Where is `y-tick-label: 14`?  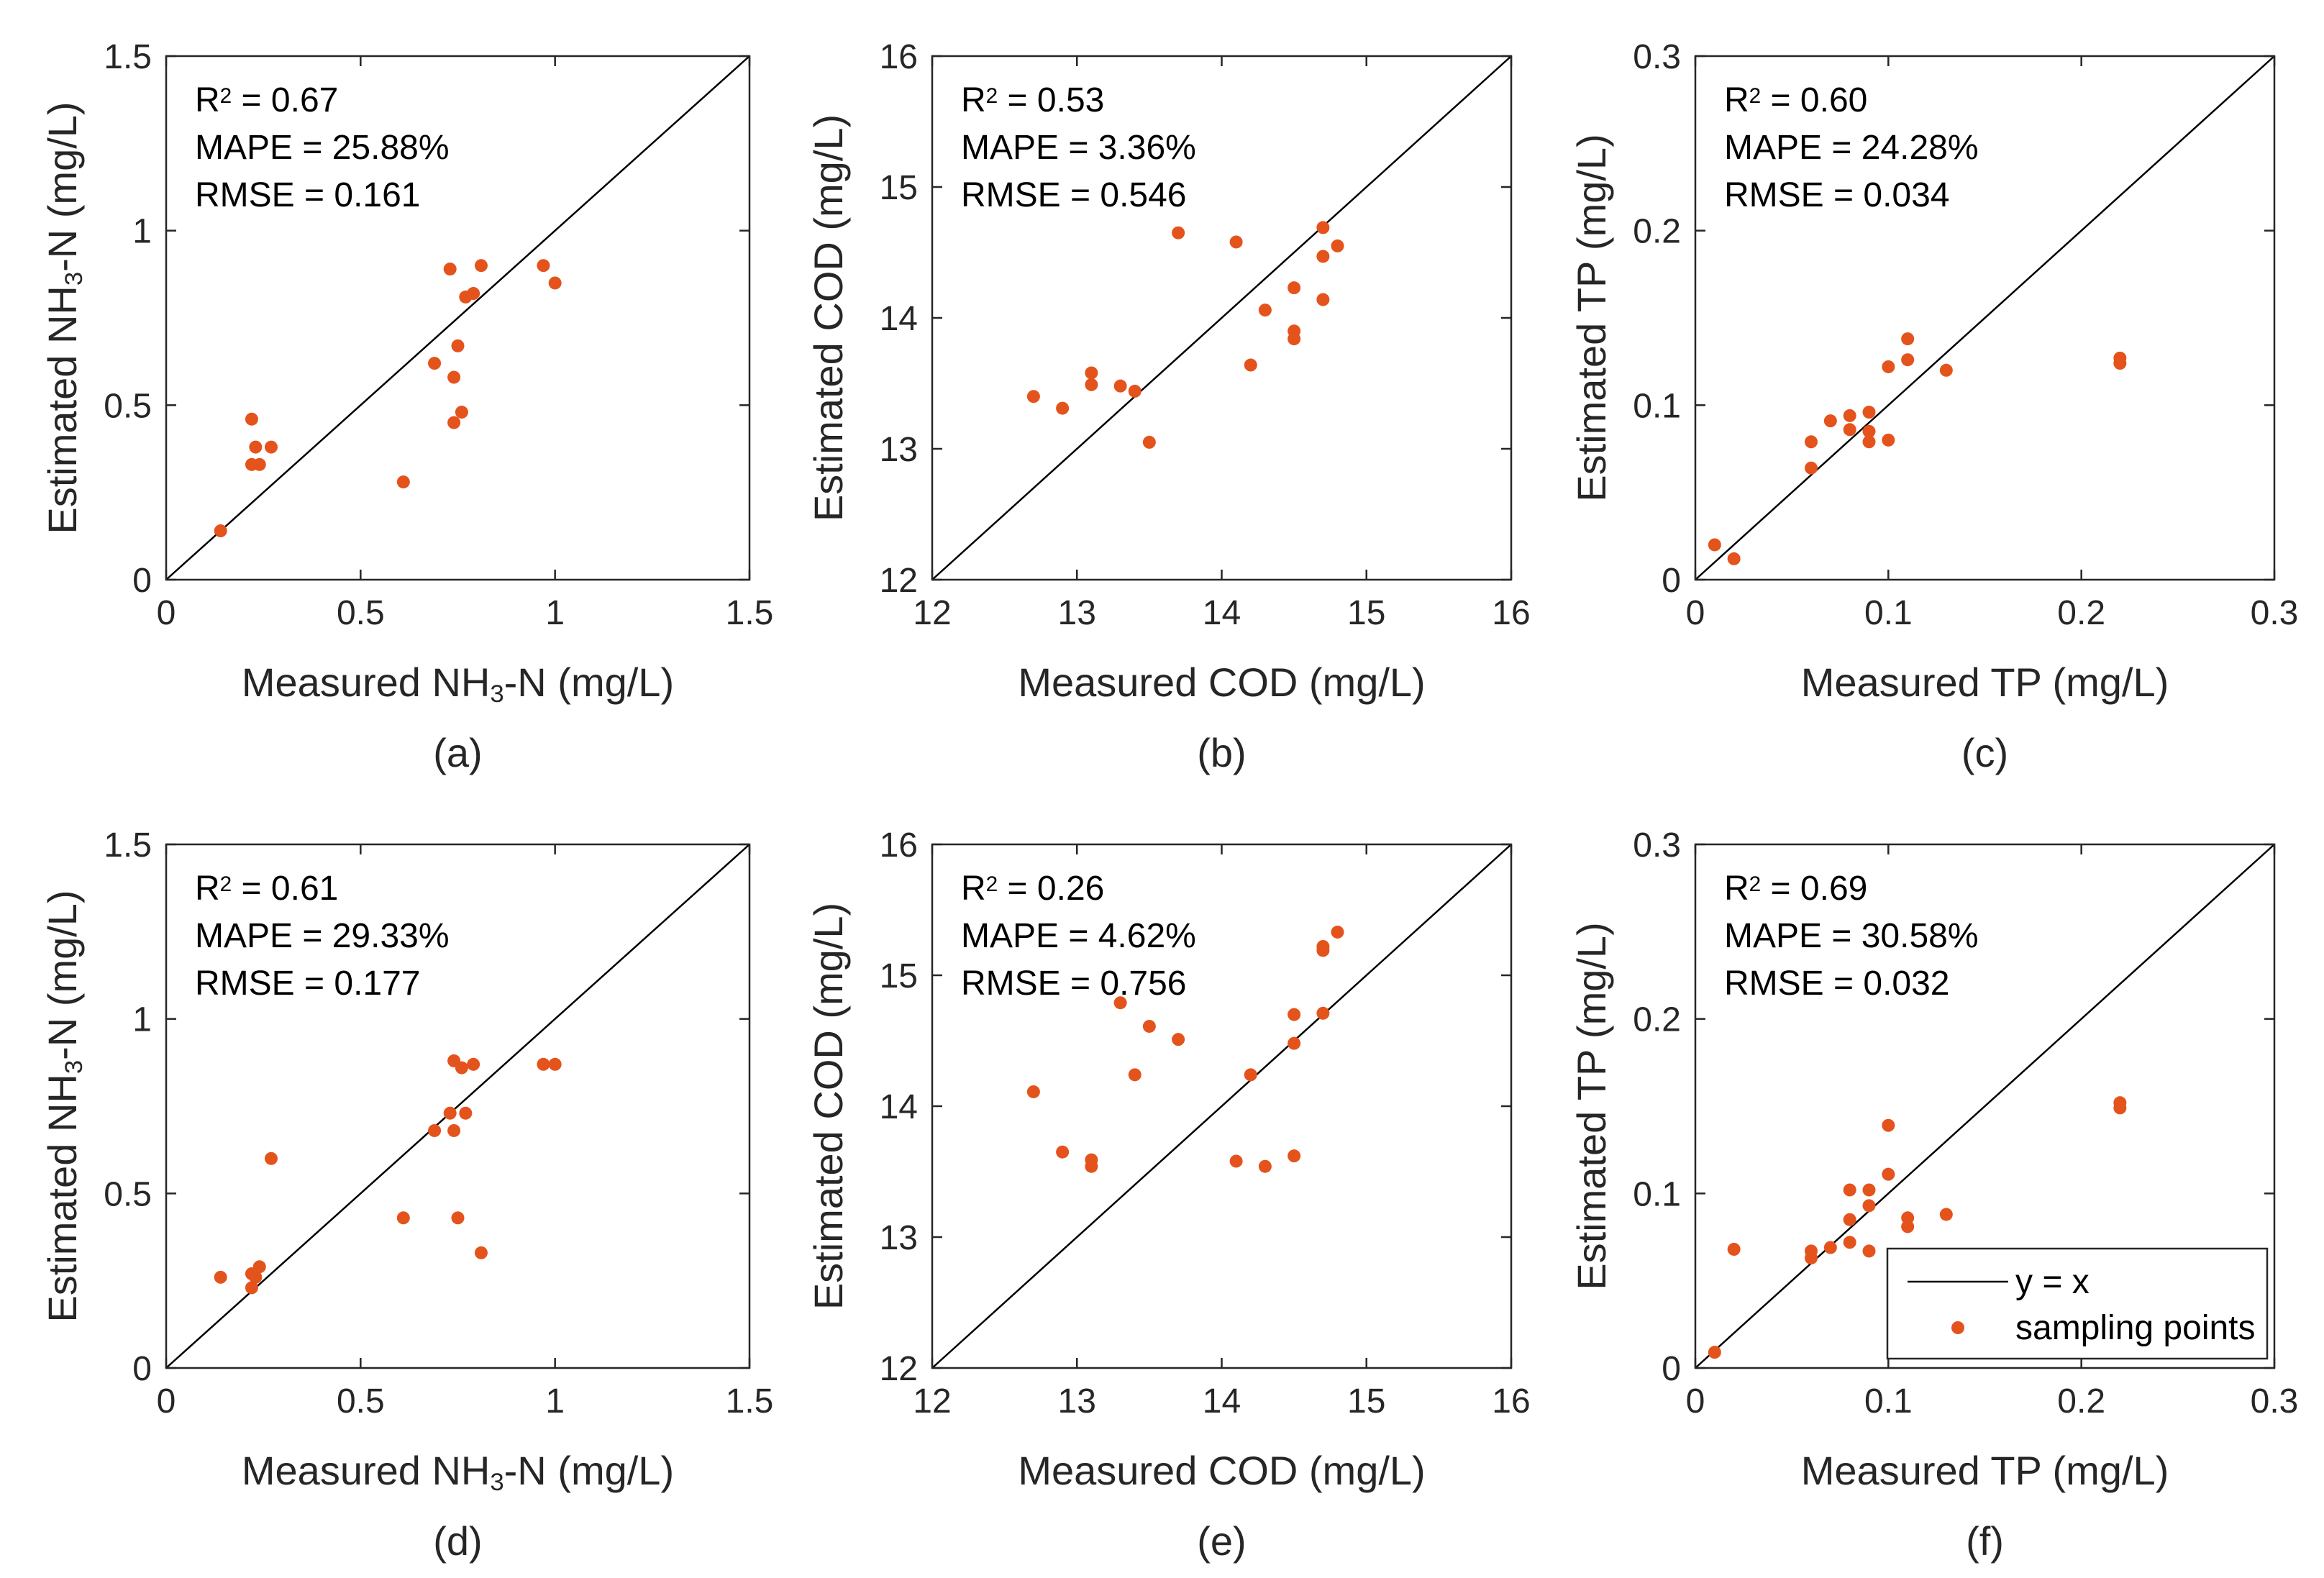 y-tick-label: 14 is located at coordinates (899, 319).